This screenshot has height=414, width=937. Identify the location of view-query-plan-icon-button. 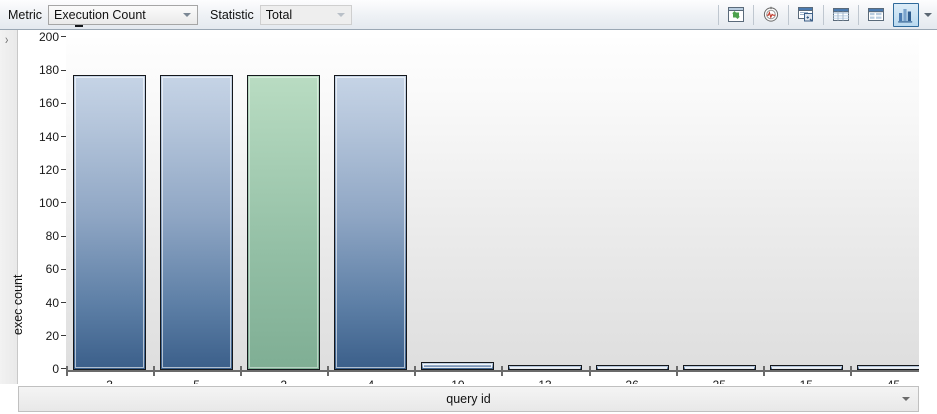
(806, 15).